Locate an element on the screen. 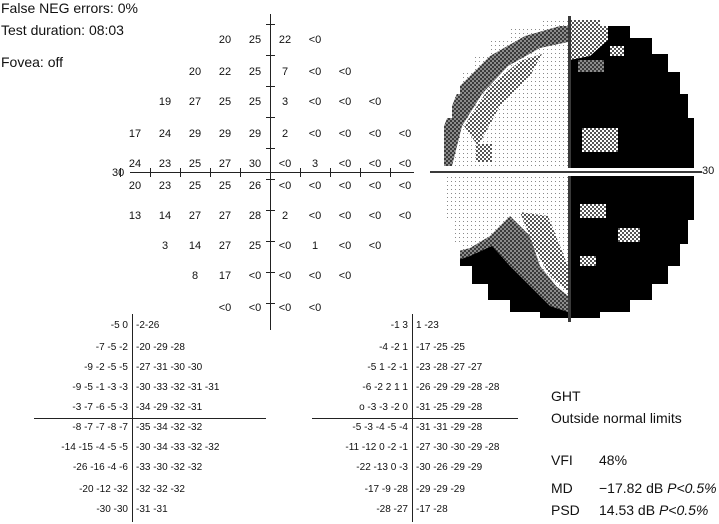  total-deviation-value-left: -14 -15 -4 -5 -5 is located at coordinates (94, 447).